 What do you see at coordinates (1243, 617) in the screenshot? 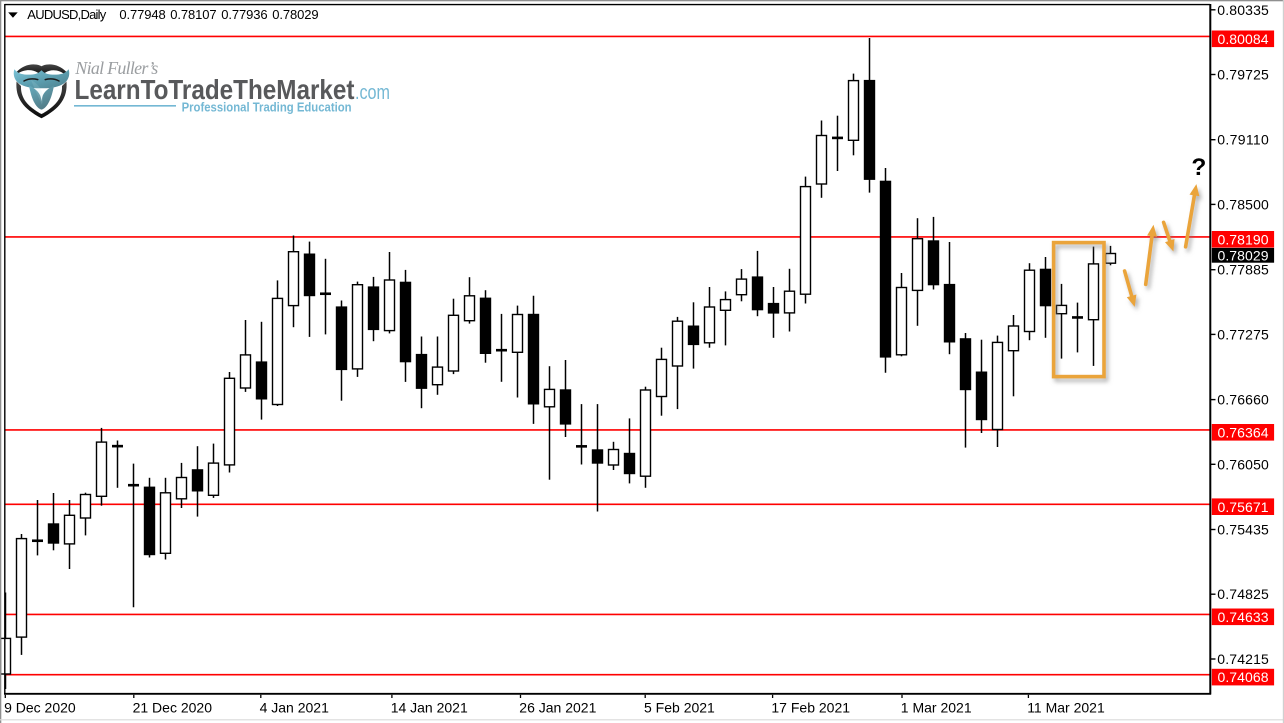
I see `svg-text: 0.74633` at bounding box center [1243, 617].